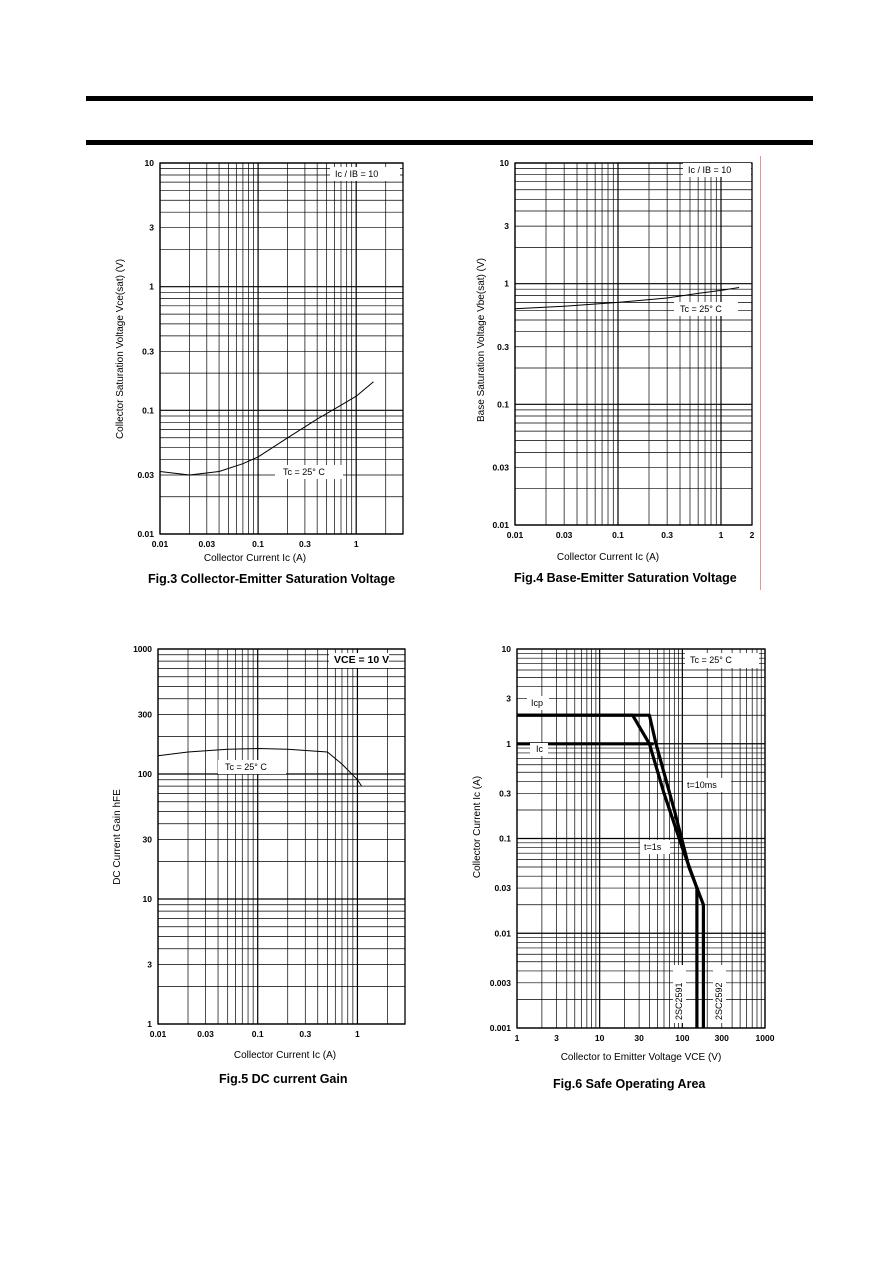 The height and width of the screenshot is (1263, 892). What do you see at coordinates (679, 1001) in the screenshot?
I see `fig6-annotation: 2SC2591` at bounding box center [679, 1001].